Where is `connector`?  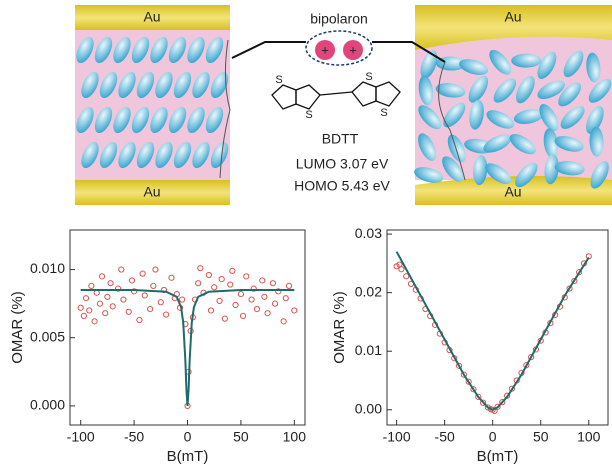 connector is located at coordinates (268, 50).